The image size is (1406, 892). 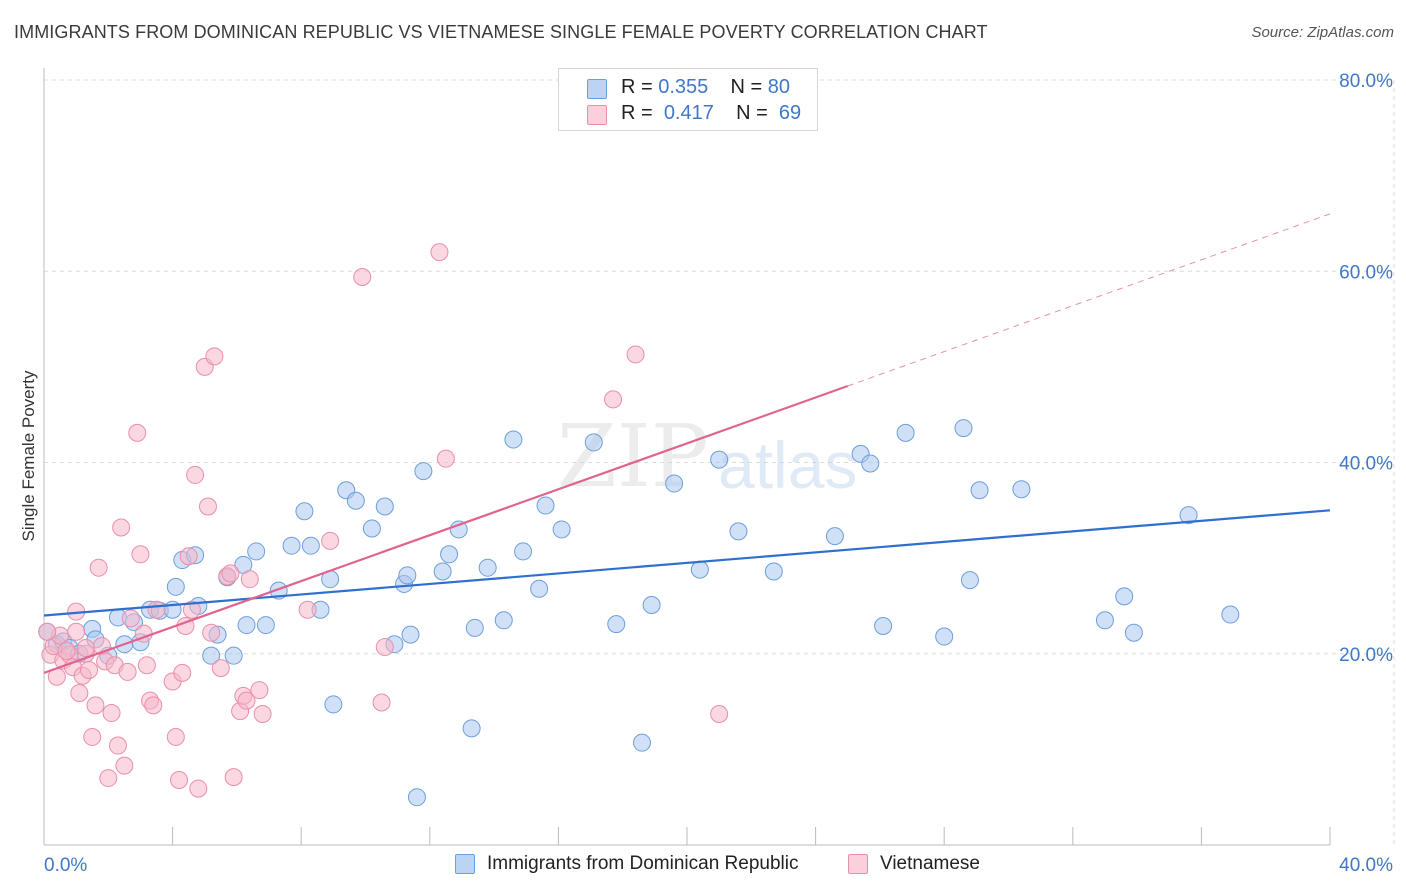 I want to click on legend-n-value: 80, so click(x=779, y=87).